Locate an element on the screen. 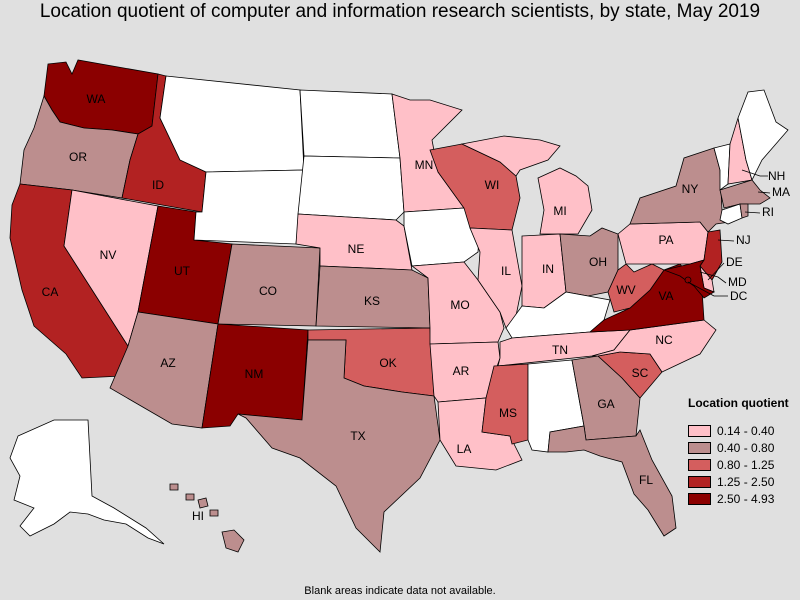  label-AZ: AZ is located at coordinates (167, 363).